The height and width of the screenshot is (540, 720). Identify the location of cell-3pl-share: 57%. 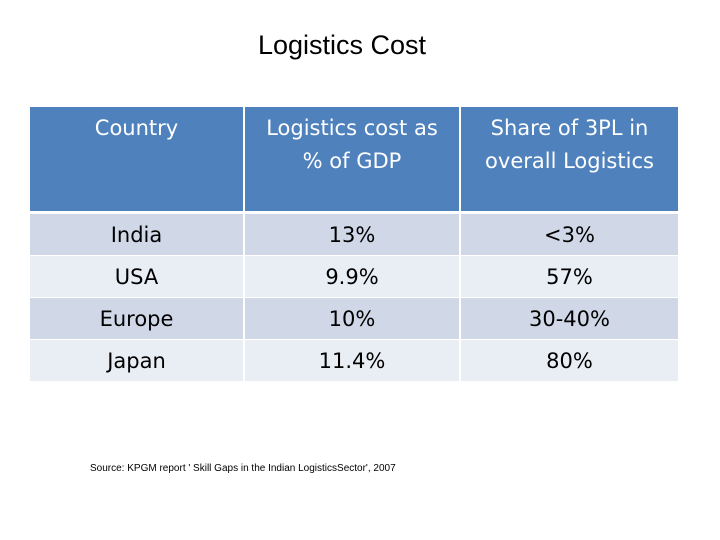
(569, 277).